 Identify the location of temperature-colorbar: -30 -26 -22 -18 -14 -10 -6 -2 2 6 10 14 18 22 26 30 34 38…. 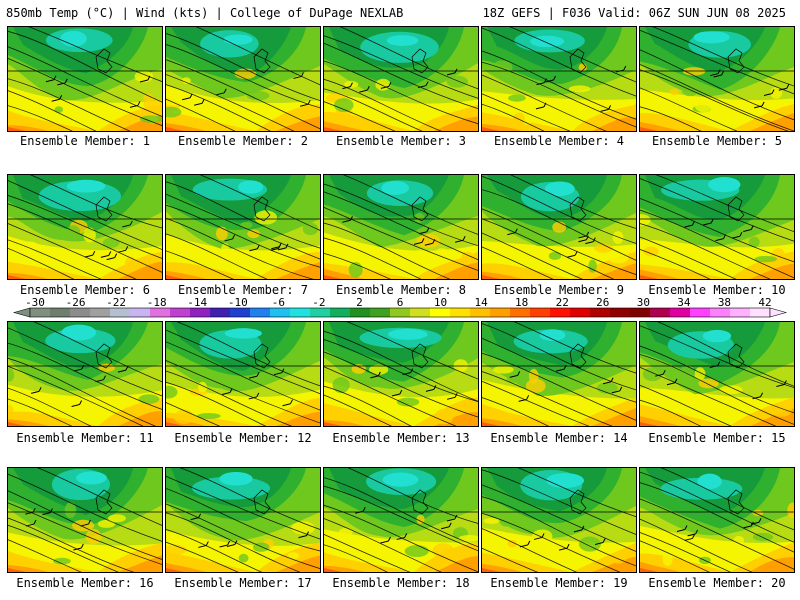
(400, 307).